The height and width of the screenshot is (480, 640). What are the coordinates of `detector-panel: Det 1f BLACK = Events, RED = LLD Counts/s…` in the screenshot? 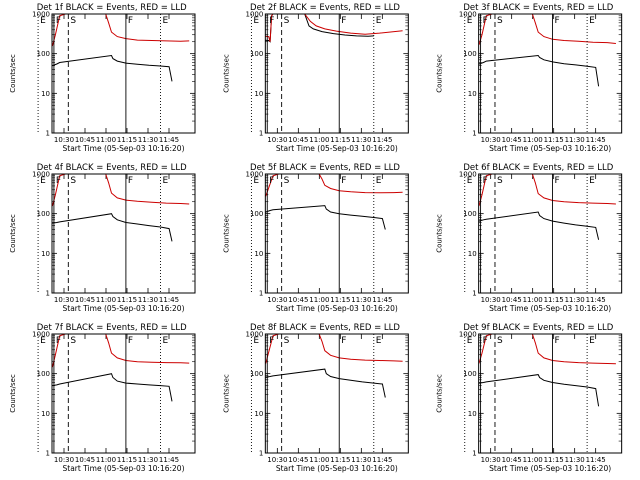 It's located at (102, 78).